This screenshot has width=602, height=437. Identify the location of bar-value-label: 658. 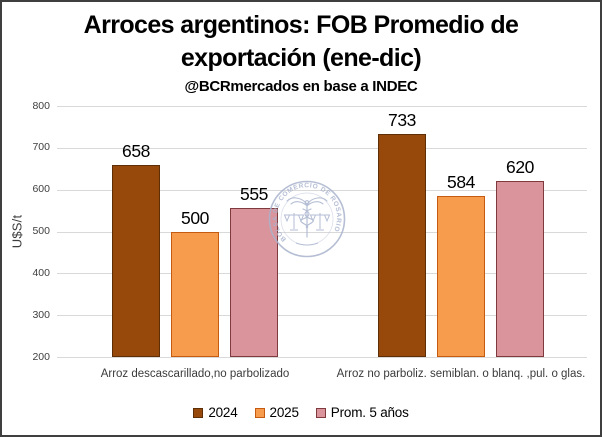
(136, 151).